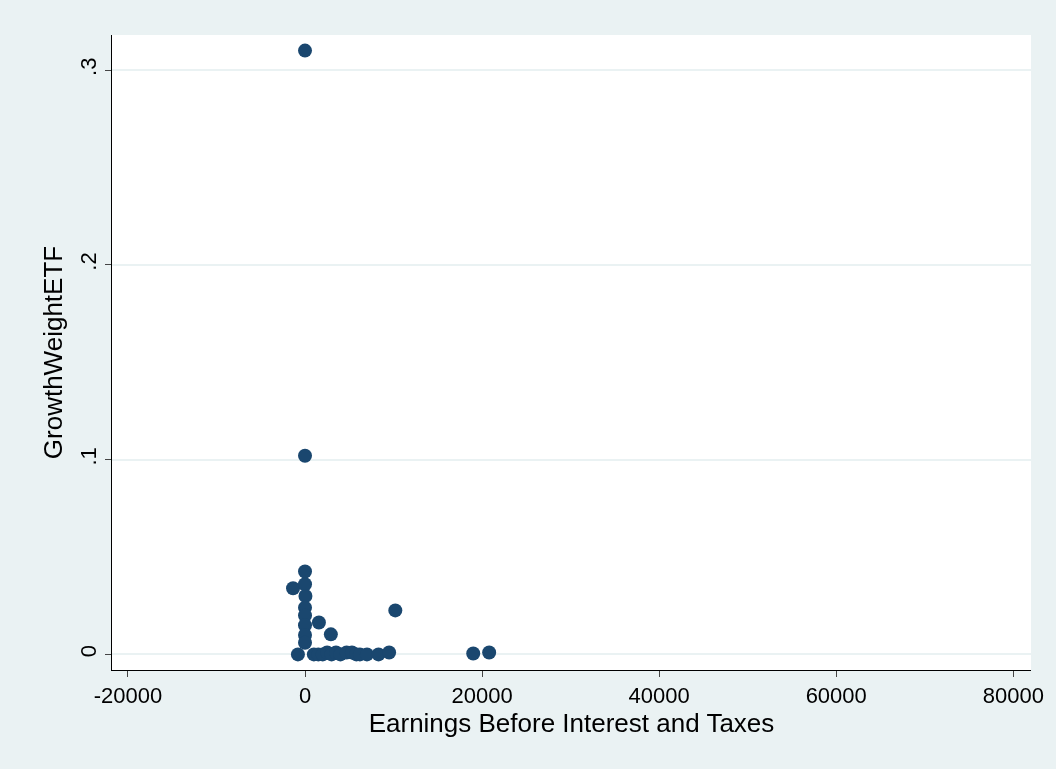 The width and height of the screenshot is (1056, 769). What do you see at coordinates (89, 456) in the screenshot?
I see `y-tick-label: .1` at bounding box center [89, 456].